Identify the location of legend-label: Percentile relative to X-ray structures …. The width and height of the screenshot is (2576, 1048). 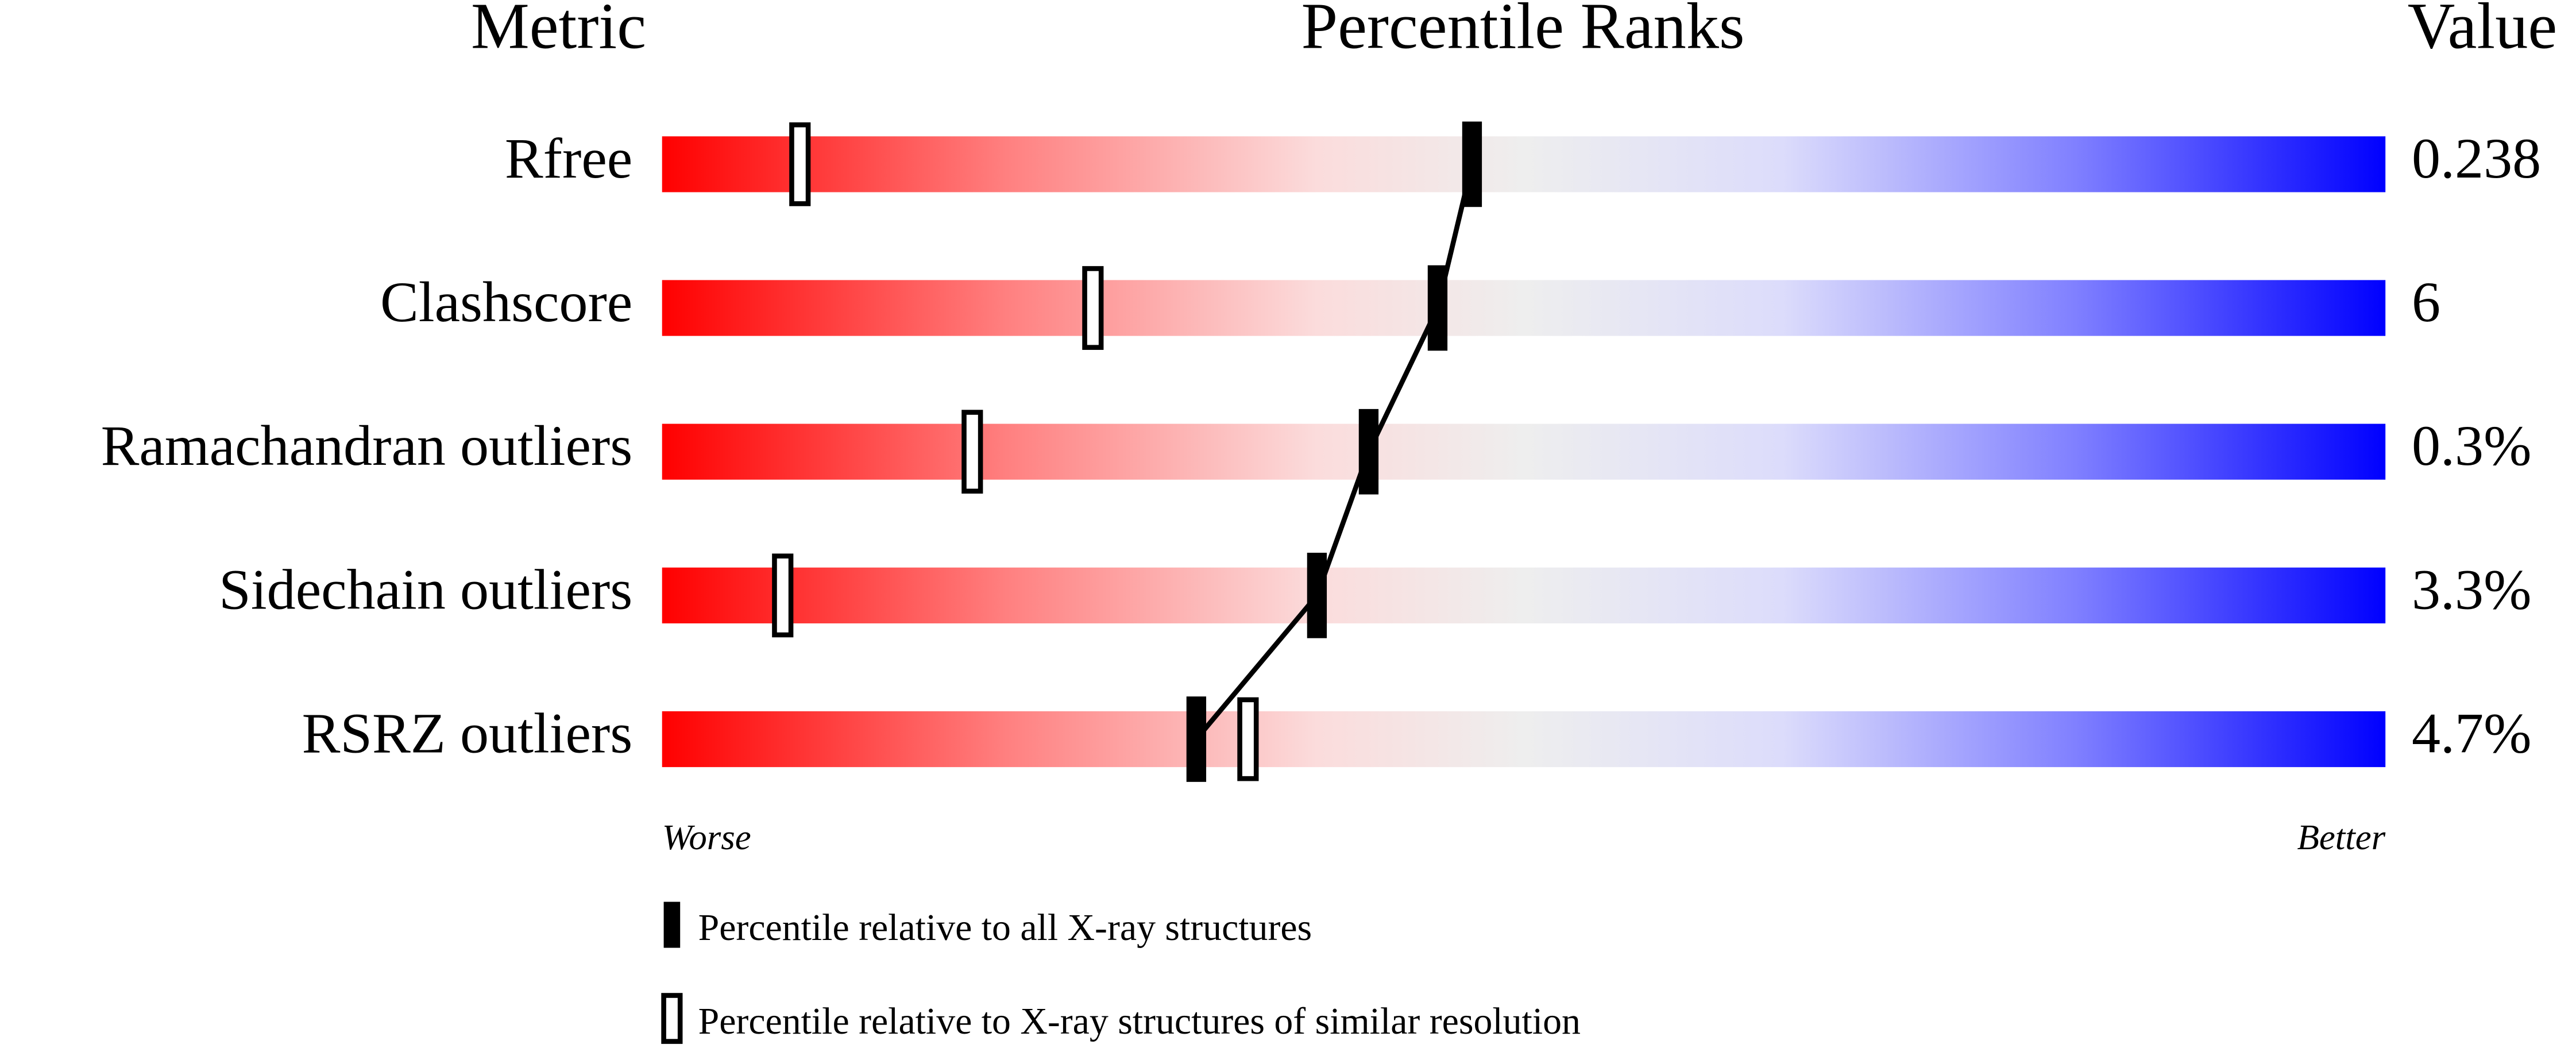
(1139, 1021).